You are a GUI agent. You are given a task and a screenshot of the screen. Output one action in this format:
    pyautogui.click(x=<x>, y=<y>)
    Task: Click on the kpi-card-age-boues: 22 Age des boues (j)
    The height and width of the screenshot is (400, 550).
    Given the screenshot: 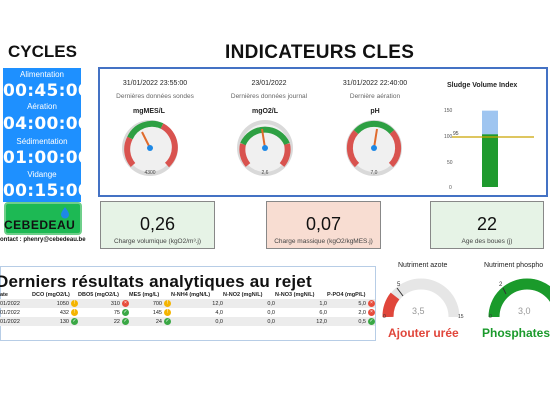 What is the action you would take?
    pyautogui.click(x=487, y=225)
    